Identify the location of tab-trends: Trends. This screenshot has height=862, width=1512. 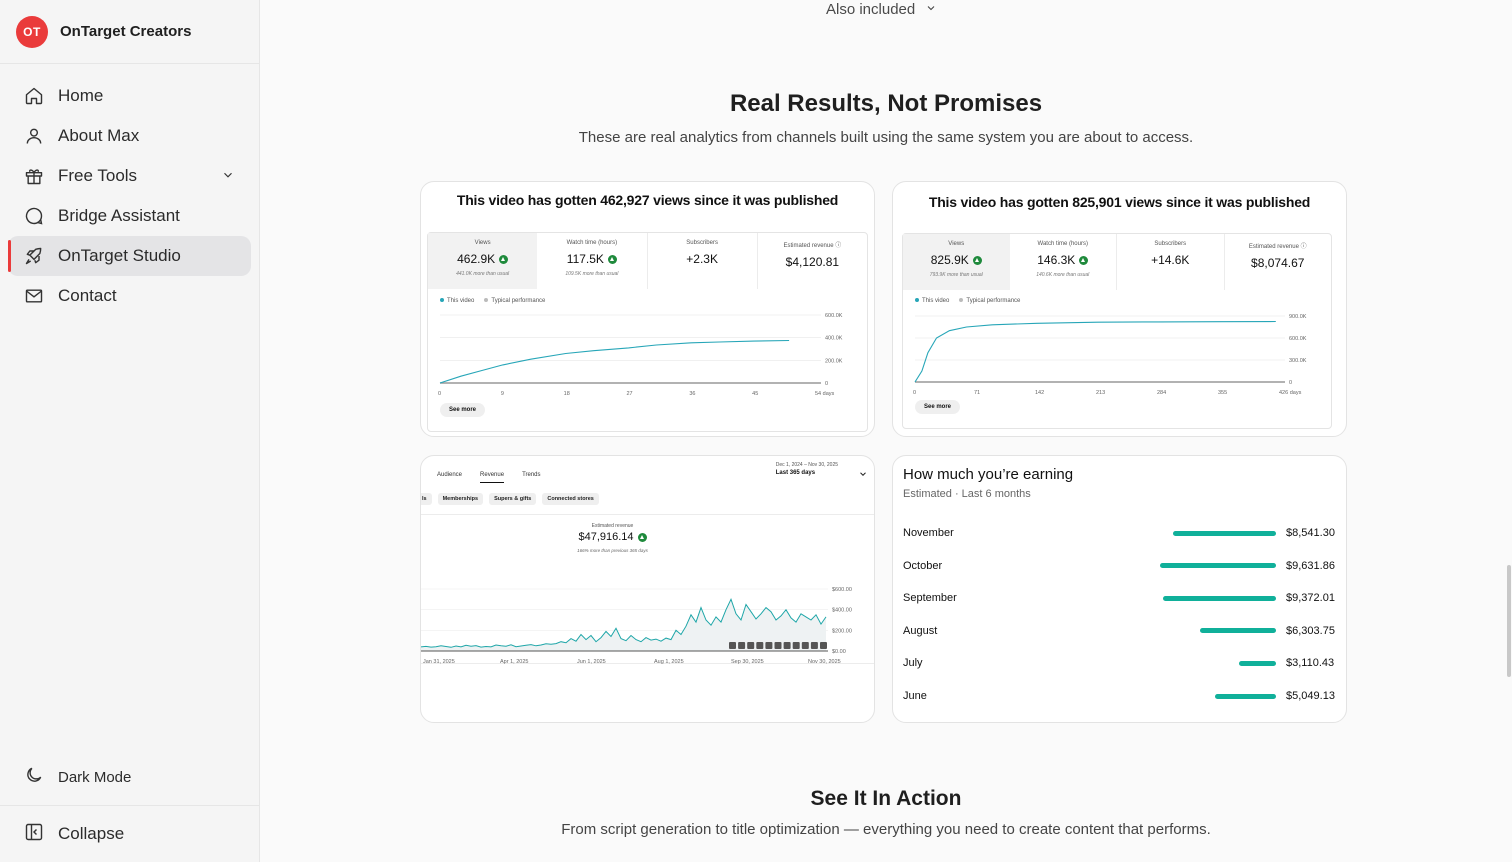
(531, 475).